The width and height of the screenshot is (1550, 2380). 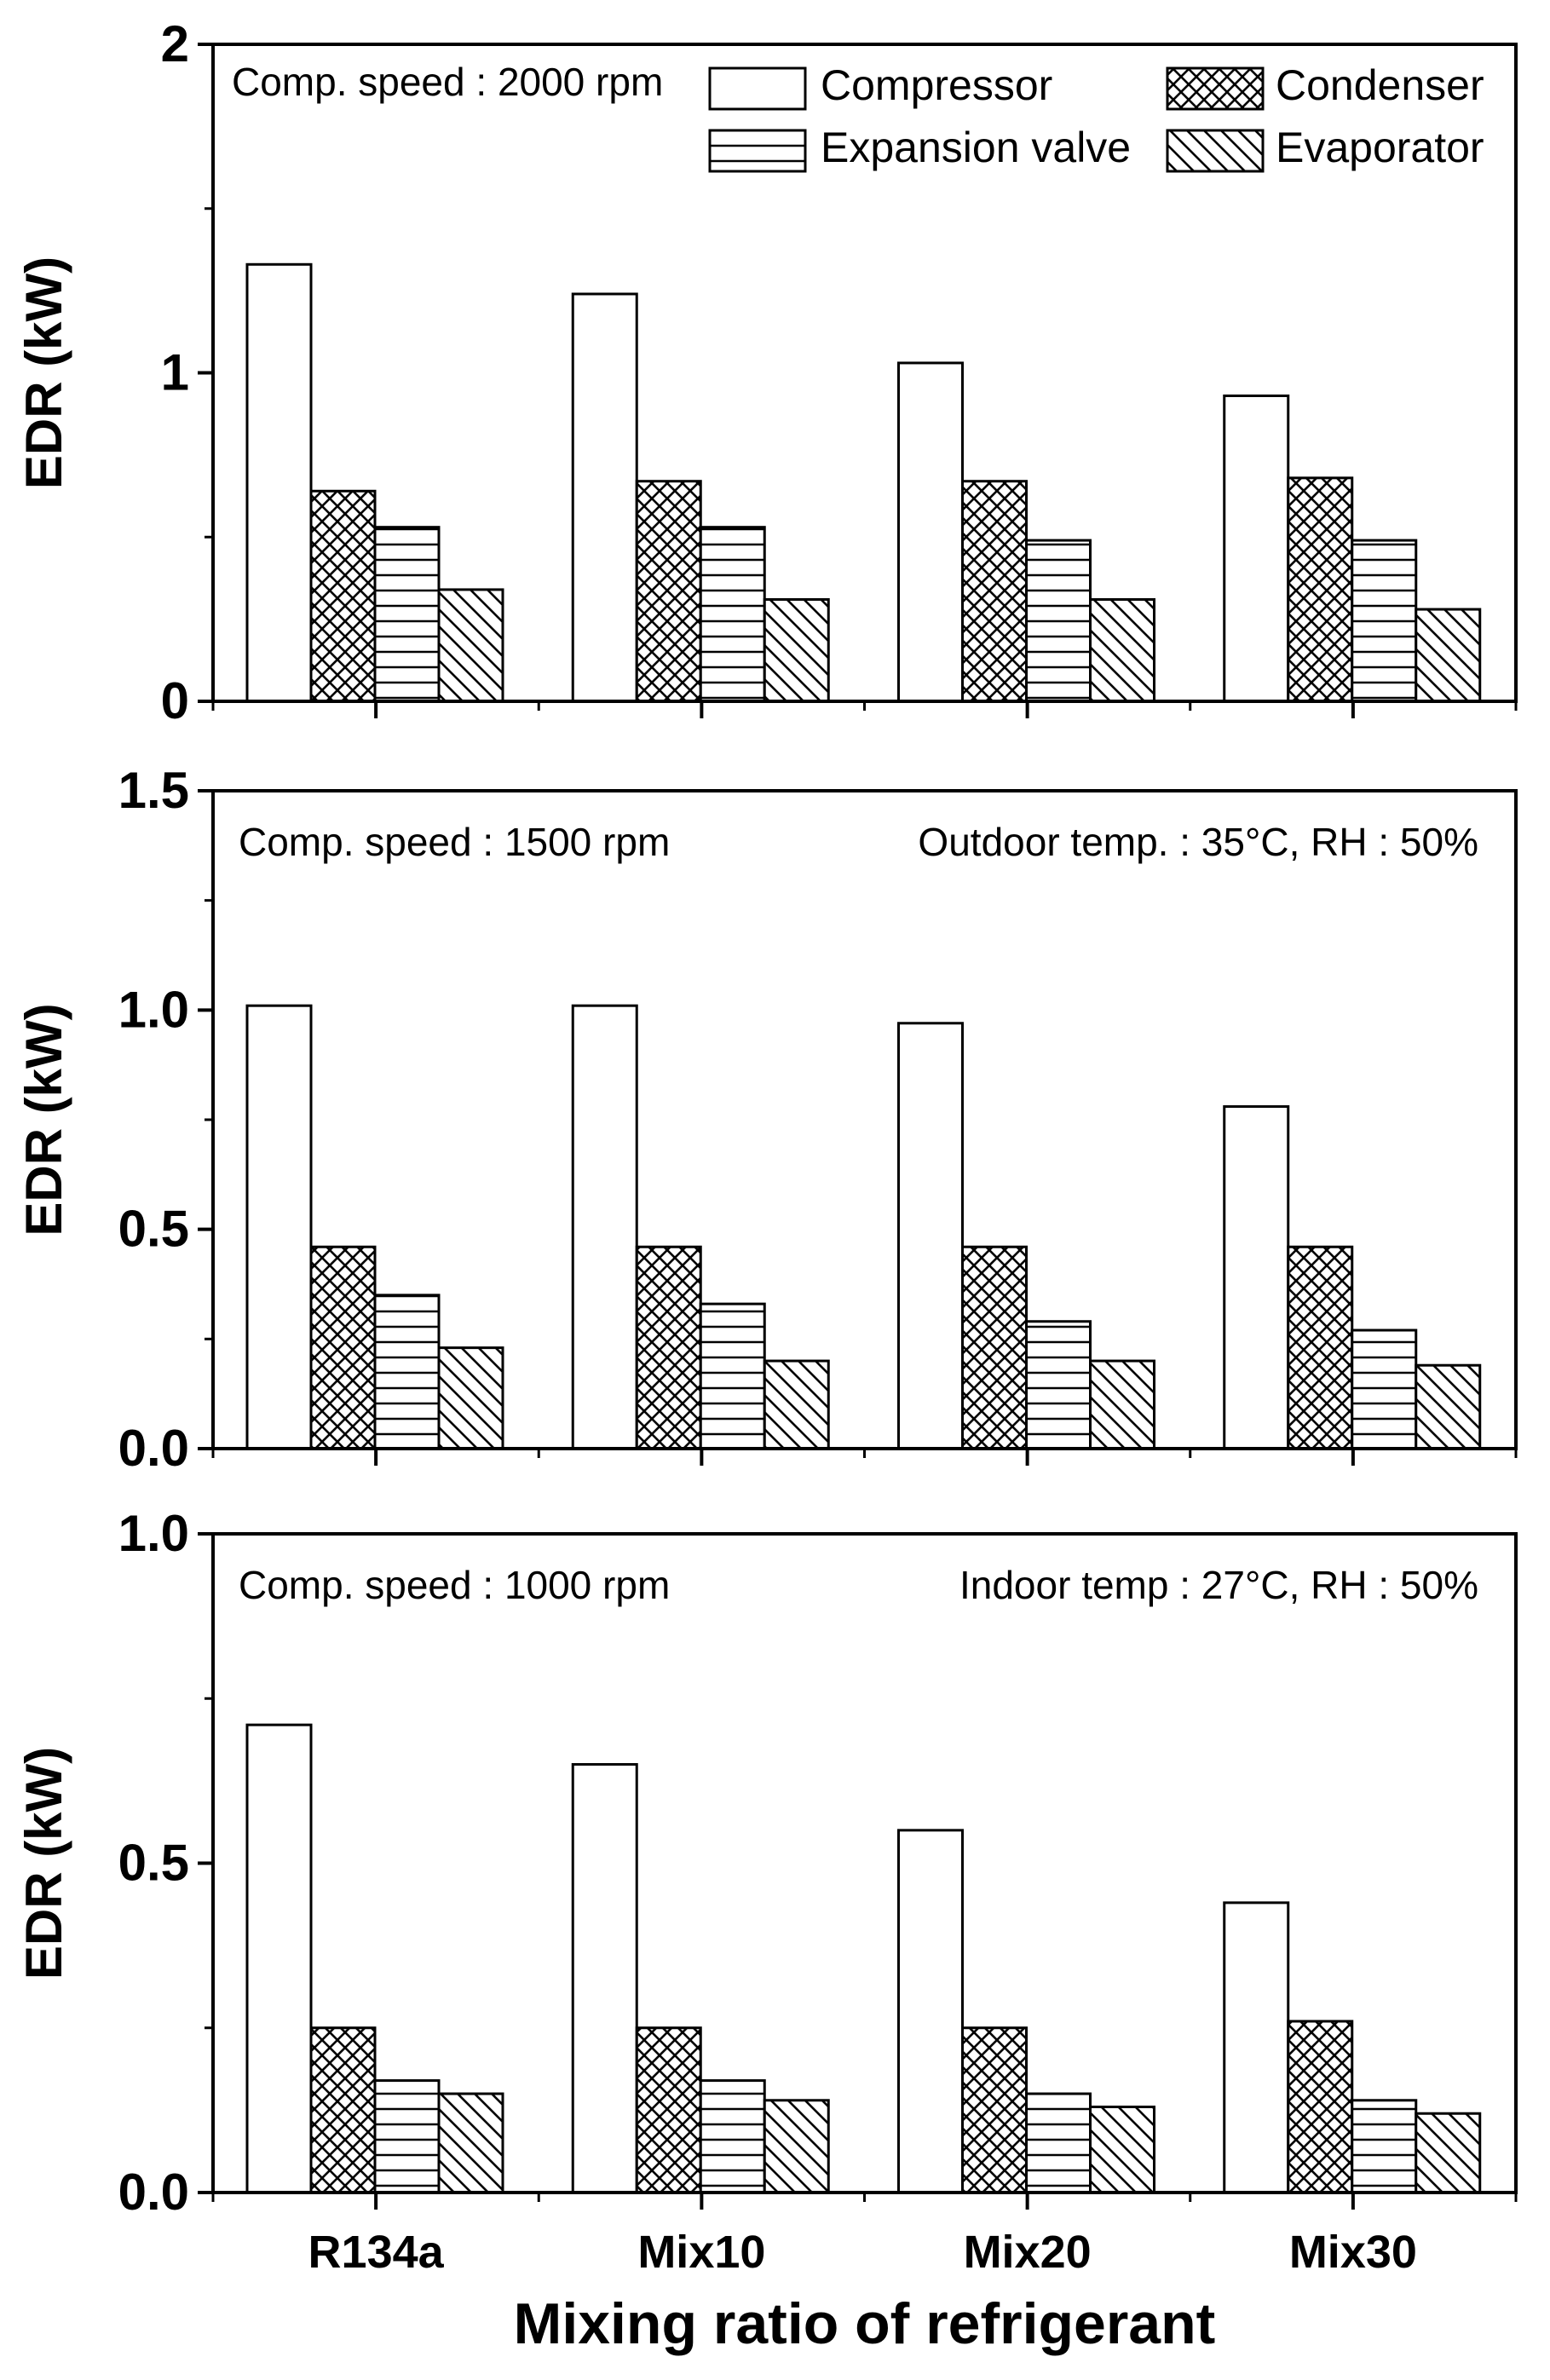 I want to click on y-tick-label: 2, so click(x=175, y=43).